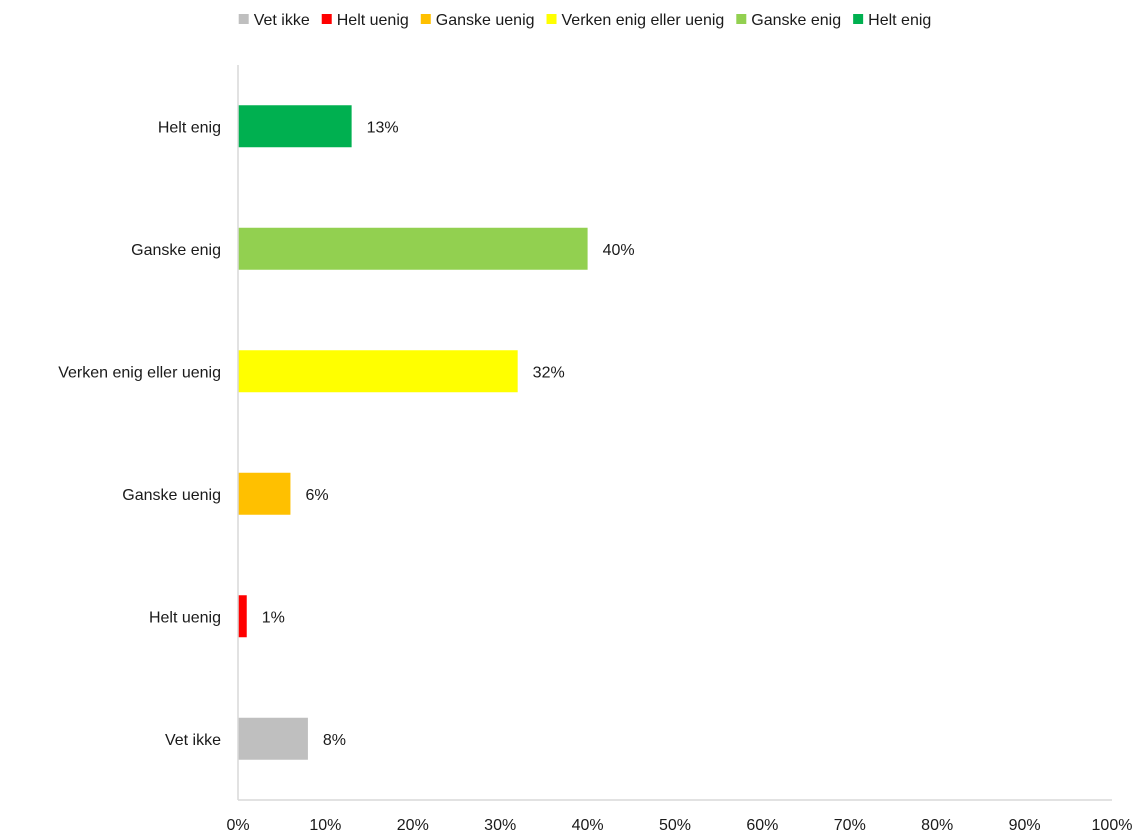  I want to click on x-tick-label-100: 100%, so click(1112, 825).